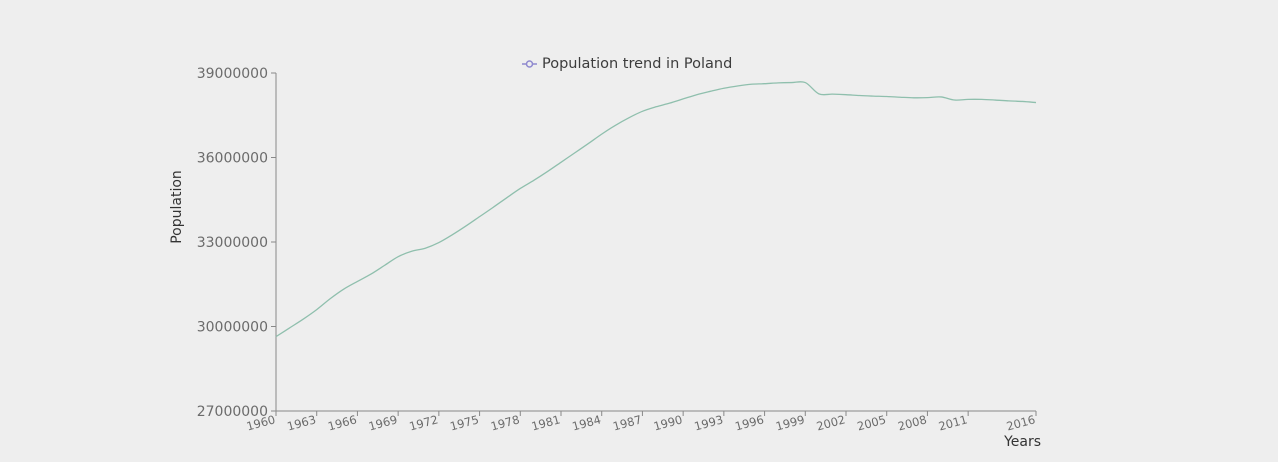 This screenshot has height=462, width=1278. What do you see at coordinates (627, 422) in the screenshot?
I see `x-tick-label: 1987` at bounding box center [627, 422].